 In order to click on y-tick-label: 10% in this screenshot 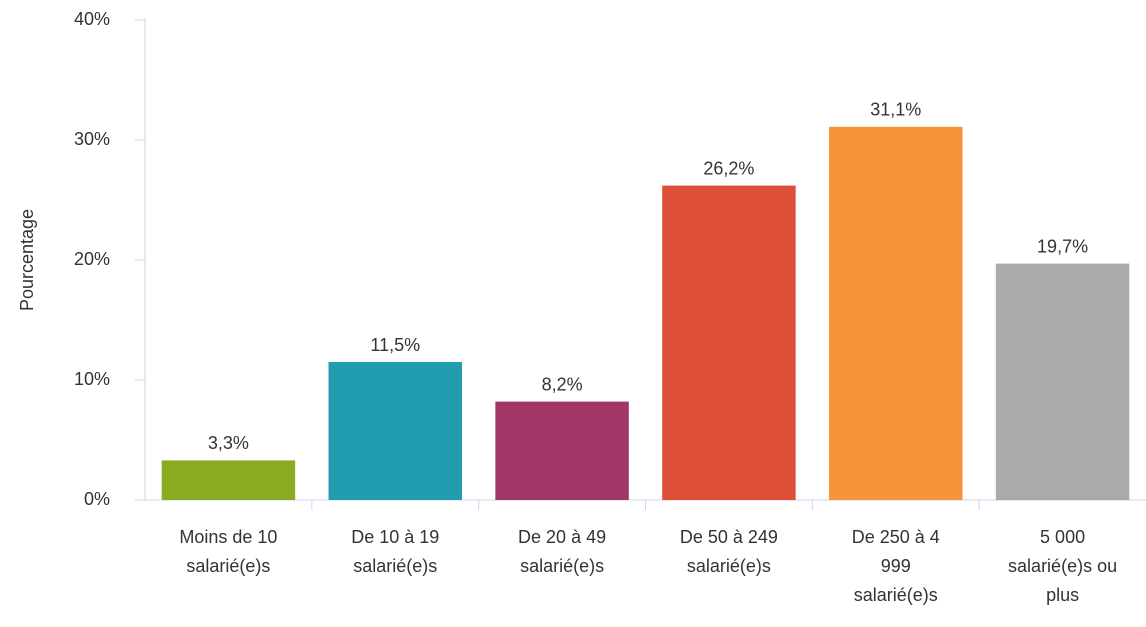, I will do `click(92, 379)`.